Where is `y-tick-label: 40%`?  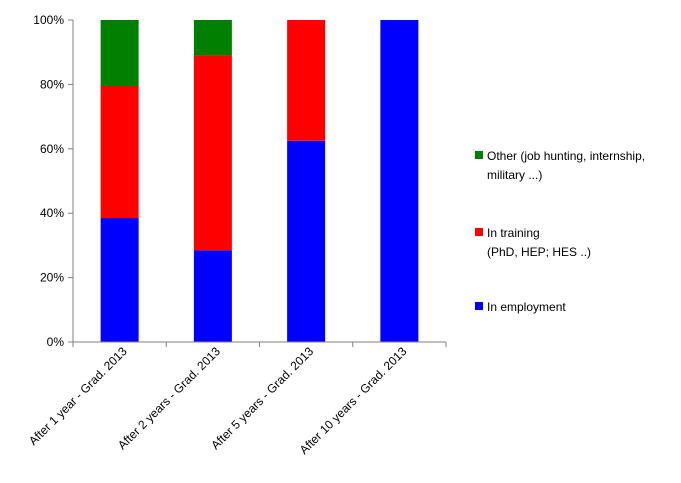 y-tick-label: 40% is located at coordinates (52, 213).